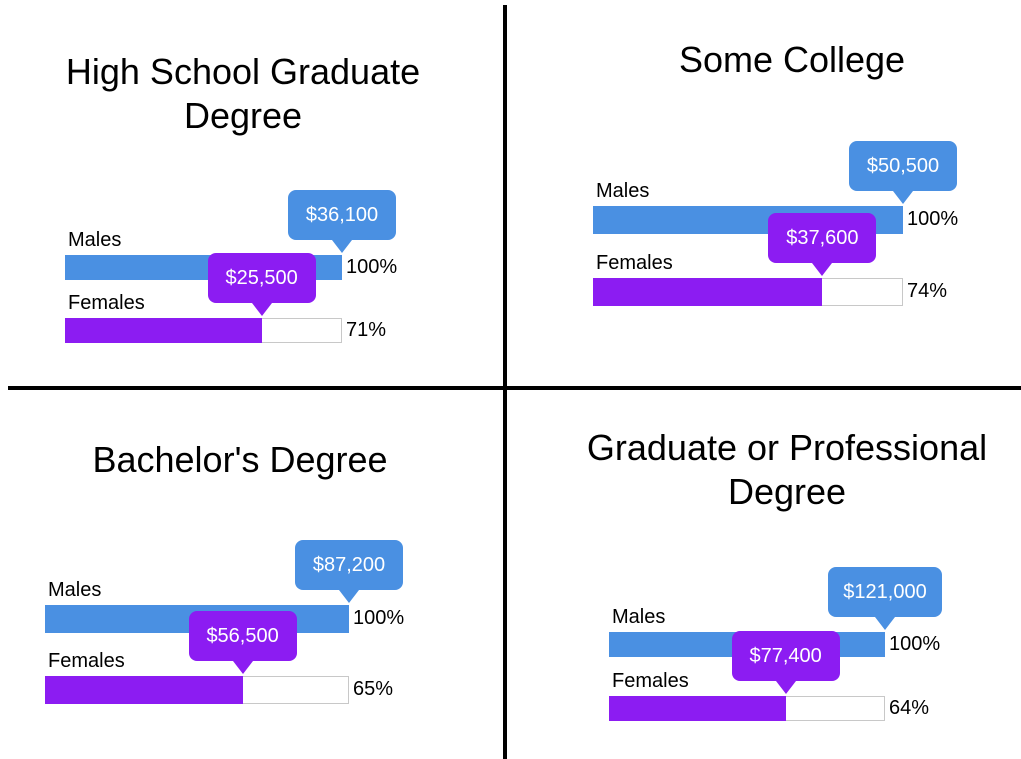 Image resolution: width=1021 pixels, height=759 pixels. Describe the element at coordinates (349, 565) in the screenshot. I see `value-callout: $87,200` at that location.